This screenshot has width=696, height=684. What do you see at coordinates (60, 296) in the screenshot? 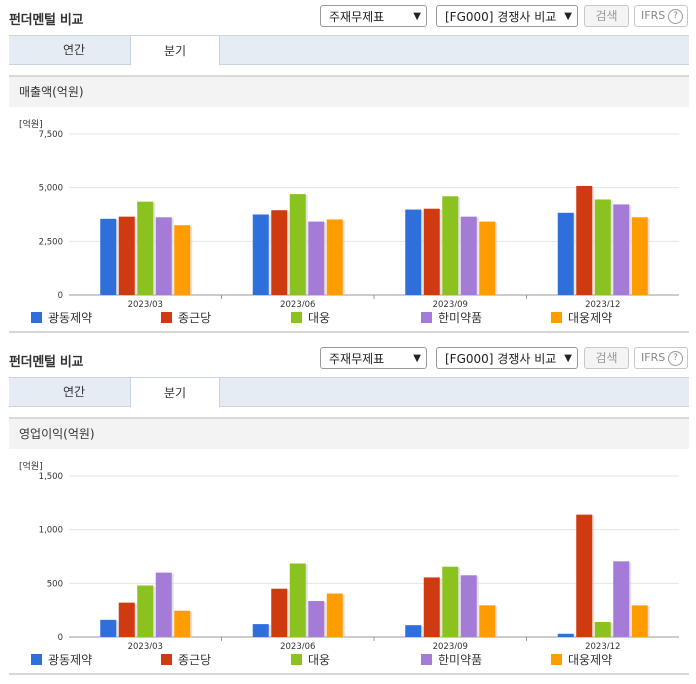
I see `y-tick-label: 0` at bounding box center [60, 296].